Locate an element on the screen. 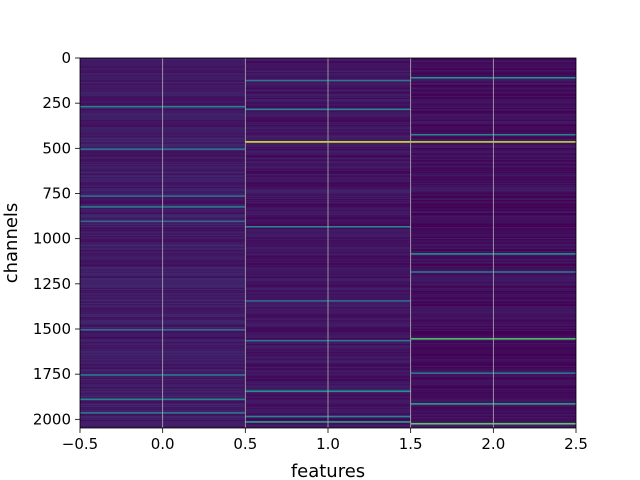  y-tick-label: 1750 is located at coordinates (52, 374).